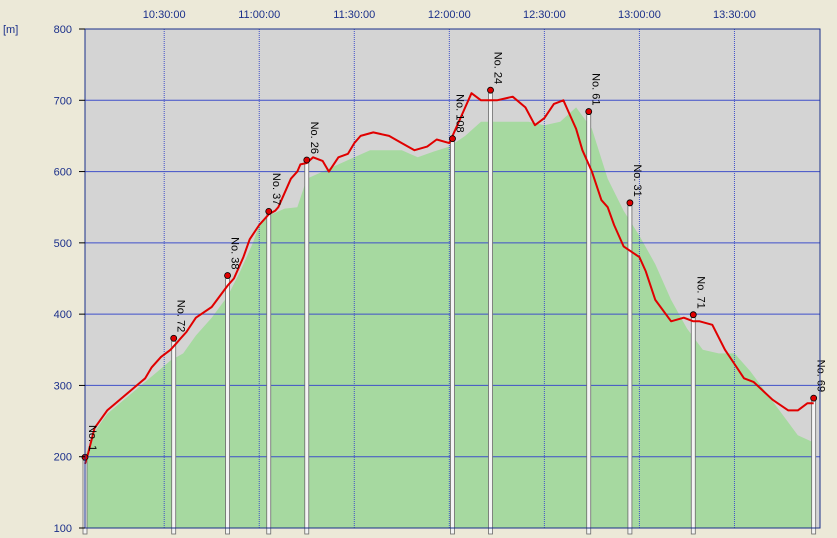 Image resolution: width=837 pixels, height=538 pixels. What do you see at coordinates (259, 15) in the screenshot?
I see `x-tick-label: 11:00:00` at bounding box center [259, 15].